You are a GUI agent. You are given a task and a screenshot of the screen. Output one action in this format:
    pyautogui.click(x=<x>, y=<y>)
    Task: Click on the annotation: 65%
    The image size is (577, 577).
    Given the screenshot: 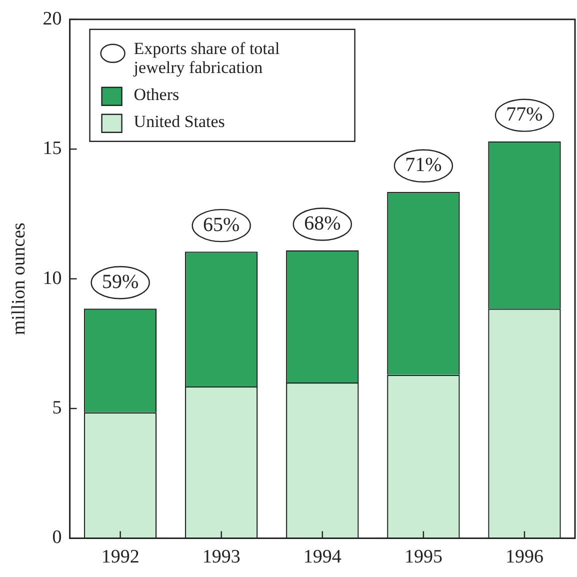 What is the action you would take?
    pyautogui.click(x=221, y=225)
    